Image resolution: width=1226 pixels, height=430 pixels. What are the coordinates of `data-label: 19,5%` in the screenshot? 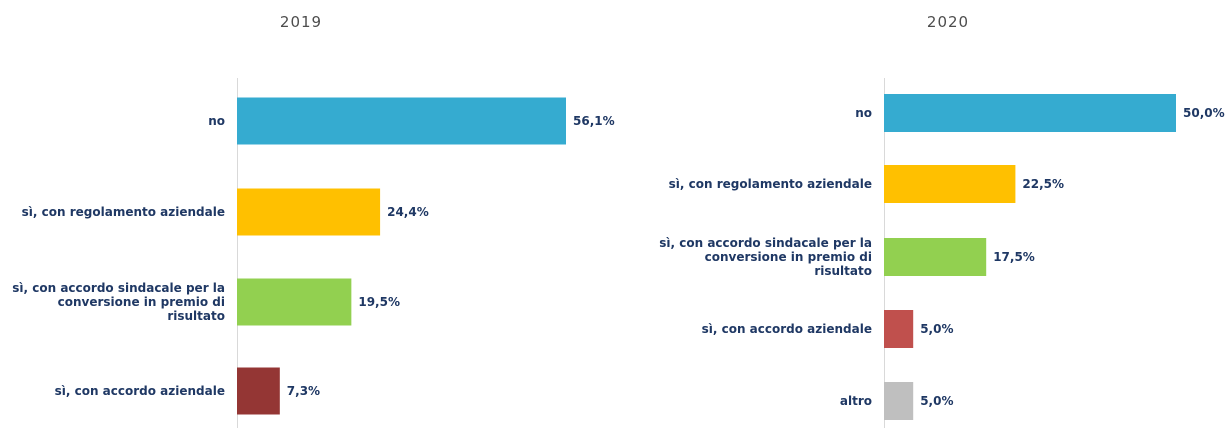 It's located at (379, 302).